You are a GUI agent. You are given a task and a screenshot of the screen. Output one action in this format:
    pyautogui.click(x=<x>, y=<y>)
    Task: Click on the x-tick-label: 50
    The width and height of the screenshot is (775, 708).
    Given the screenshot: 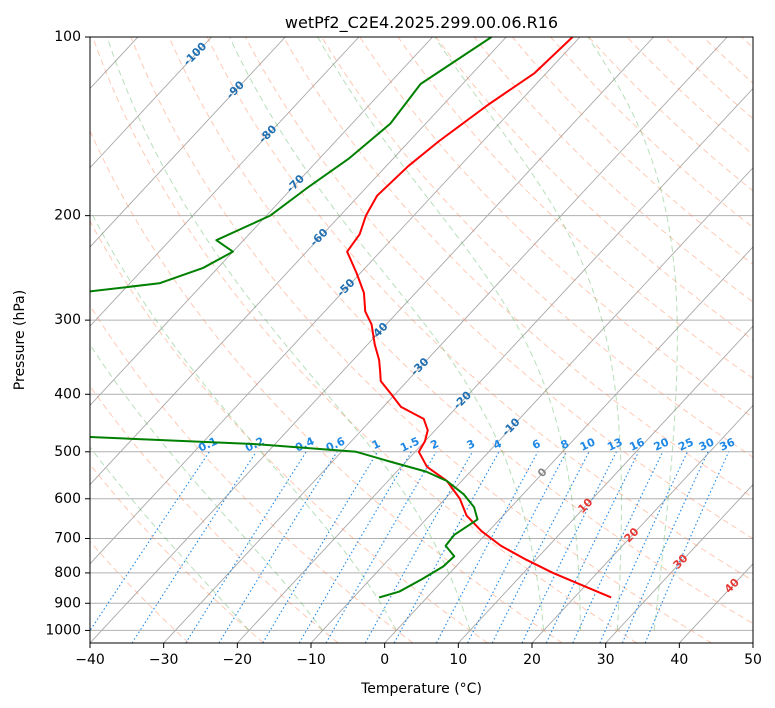 What is the action you would take?
    pyautogui.click(x=753, y=660)
    